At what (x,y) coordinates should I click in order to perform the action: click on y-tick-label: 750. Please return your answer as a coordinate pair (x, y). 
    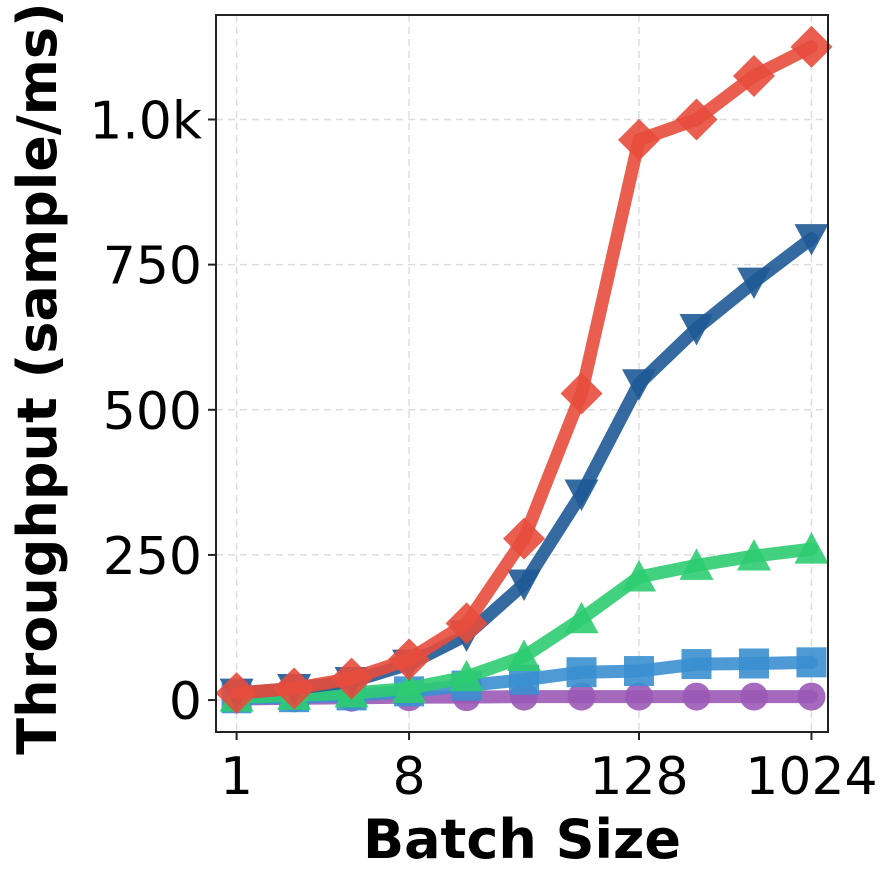
    Looking at the image, I should click on (152, 267).